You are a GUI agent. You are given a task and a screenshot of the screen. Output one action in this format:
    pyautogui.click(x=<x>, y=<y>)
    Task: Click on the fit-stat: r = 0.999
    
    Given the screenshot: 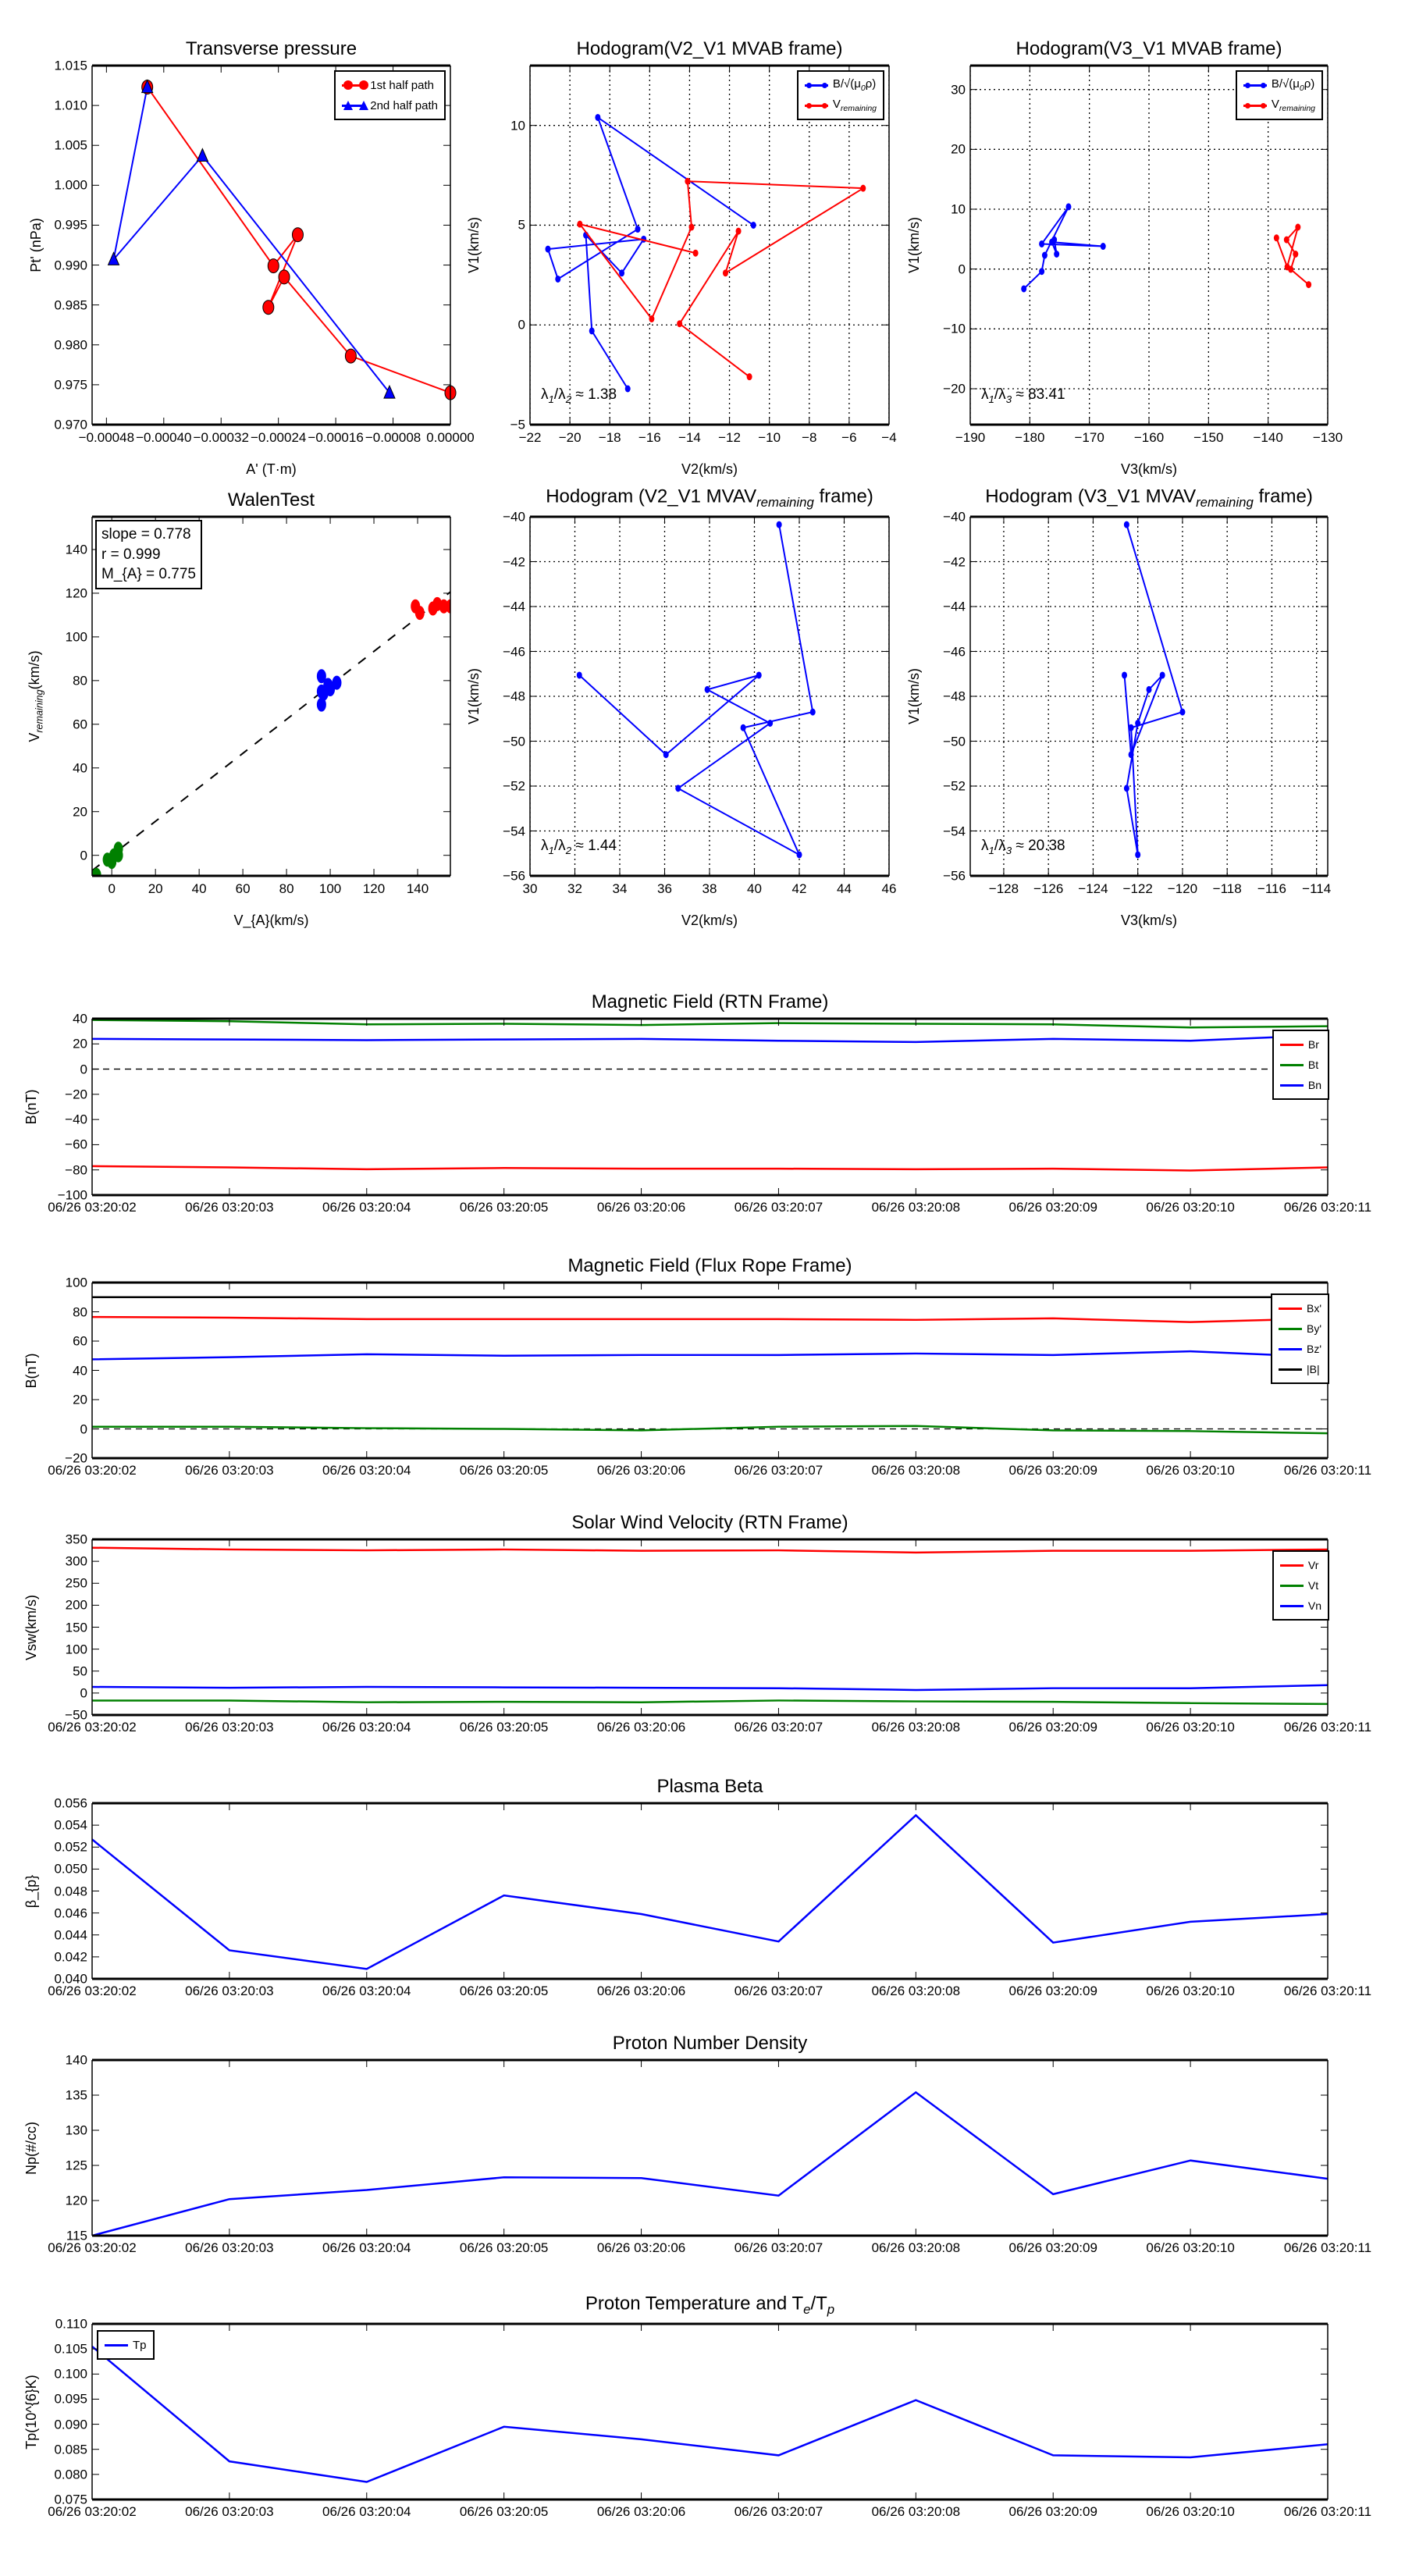 What is the action you would take?
    pyautogui.click(x=131, y=554)
    